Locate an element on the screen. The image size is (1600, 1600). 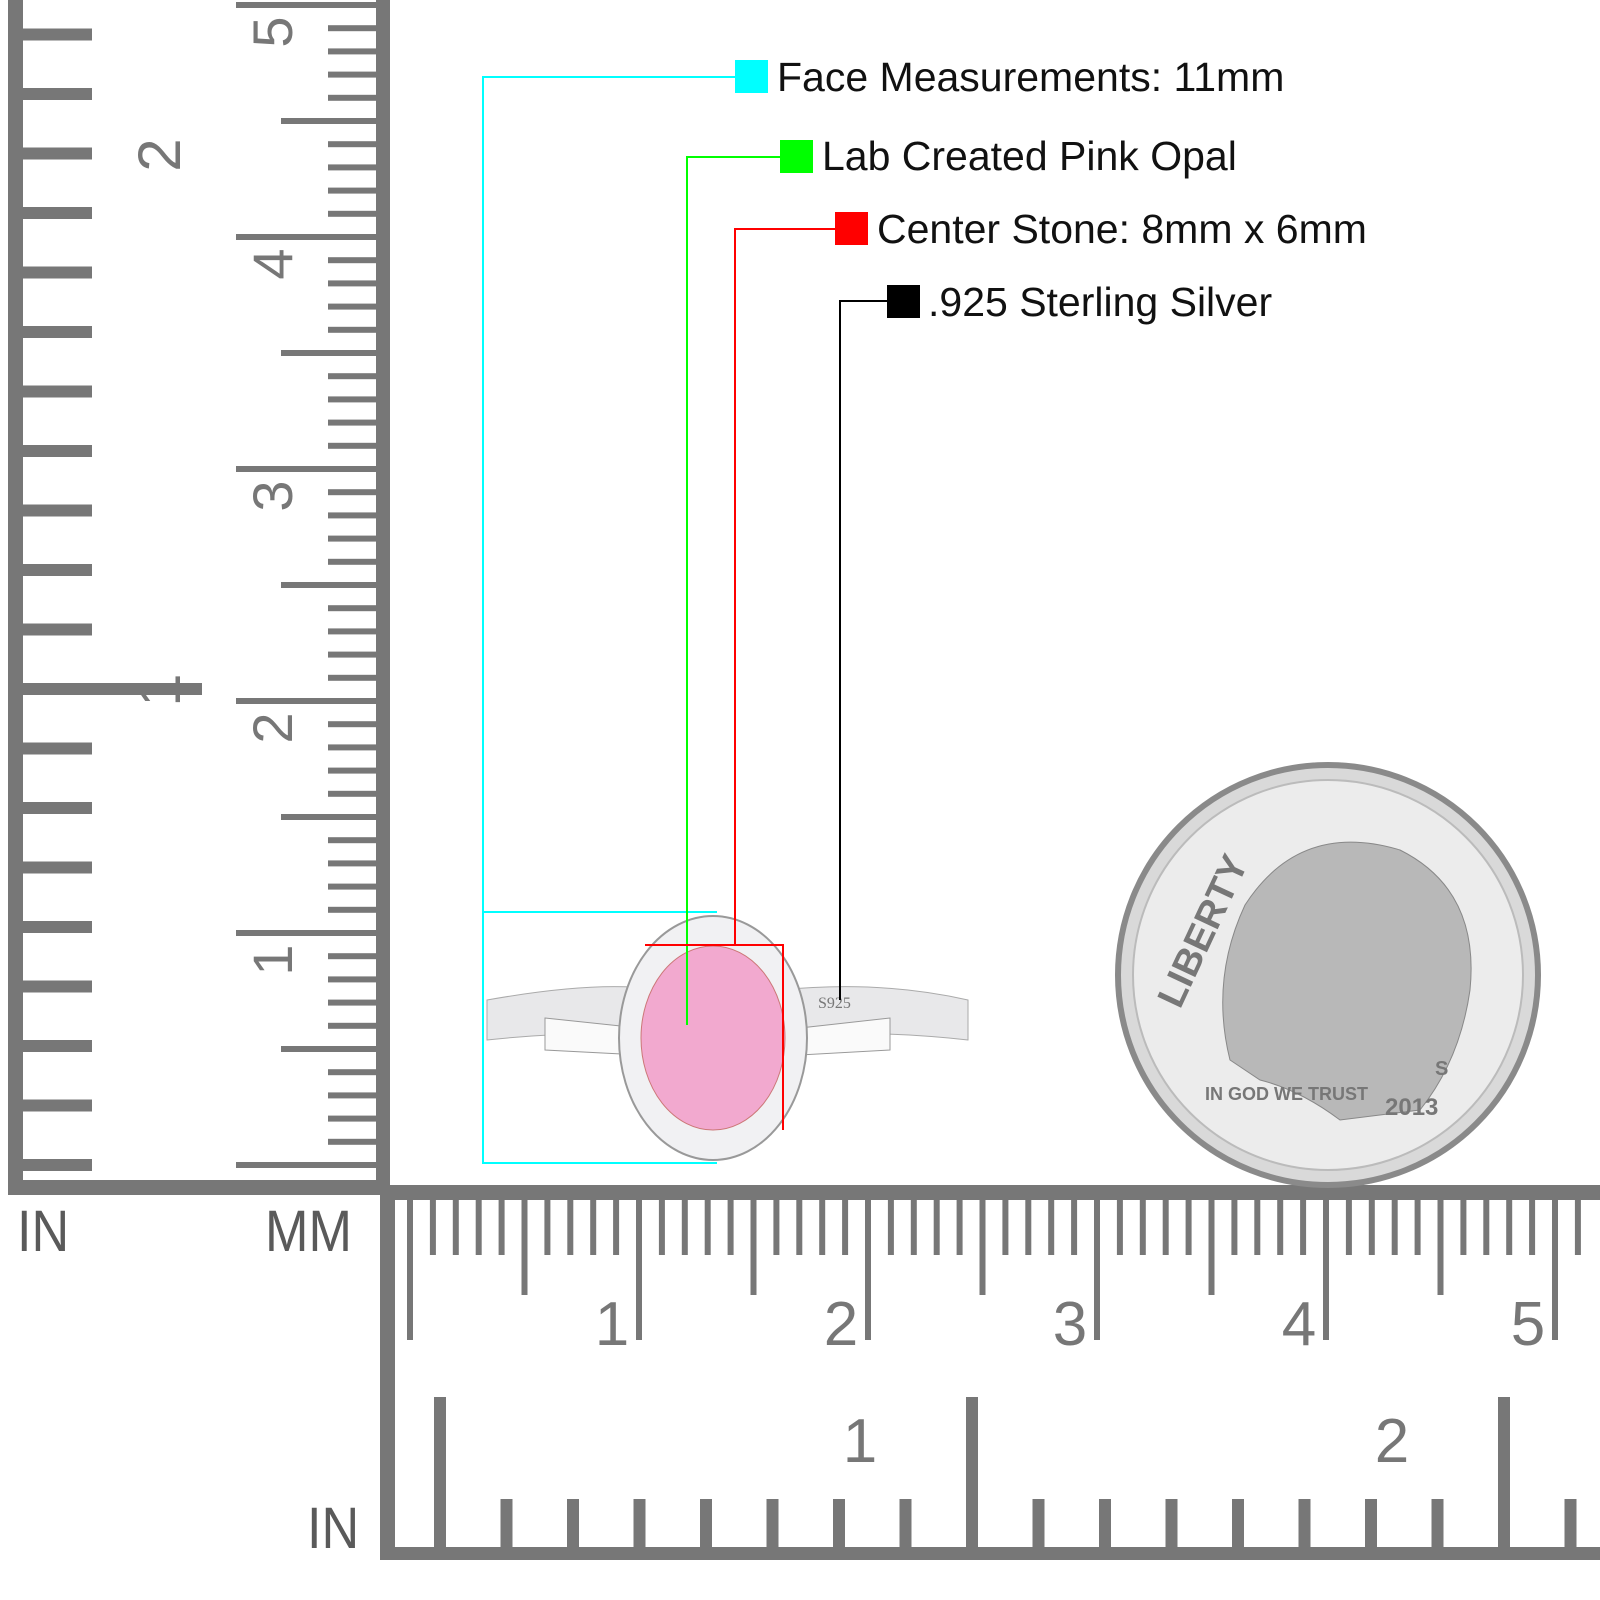
dime-coin: LIBERTY IN GOD WE TRUST 2013 S is located at coordinates (1328, 975).